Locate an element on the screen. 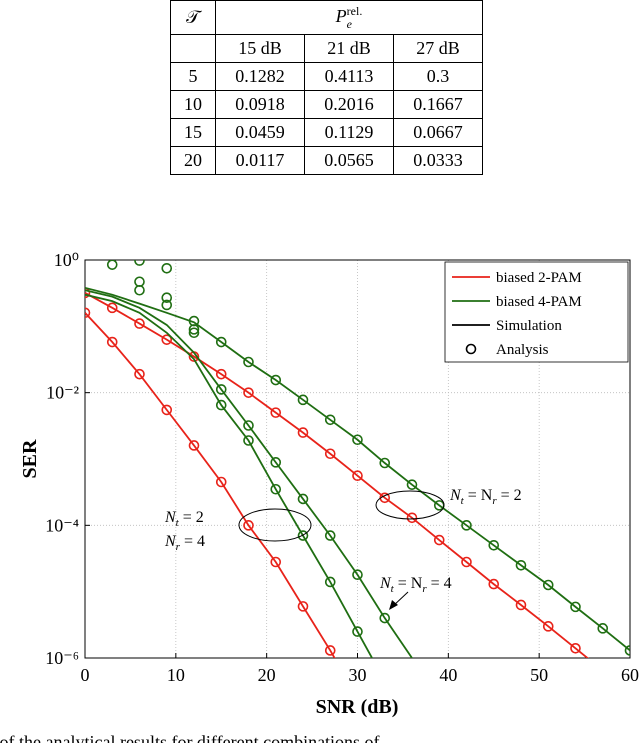 Image resolution: width=640 pixels, height=743 pixels. table-cell: 0.0565 is located at coordinates (349, 160).